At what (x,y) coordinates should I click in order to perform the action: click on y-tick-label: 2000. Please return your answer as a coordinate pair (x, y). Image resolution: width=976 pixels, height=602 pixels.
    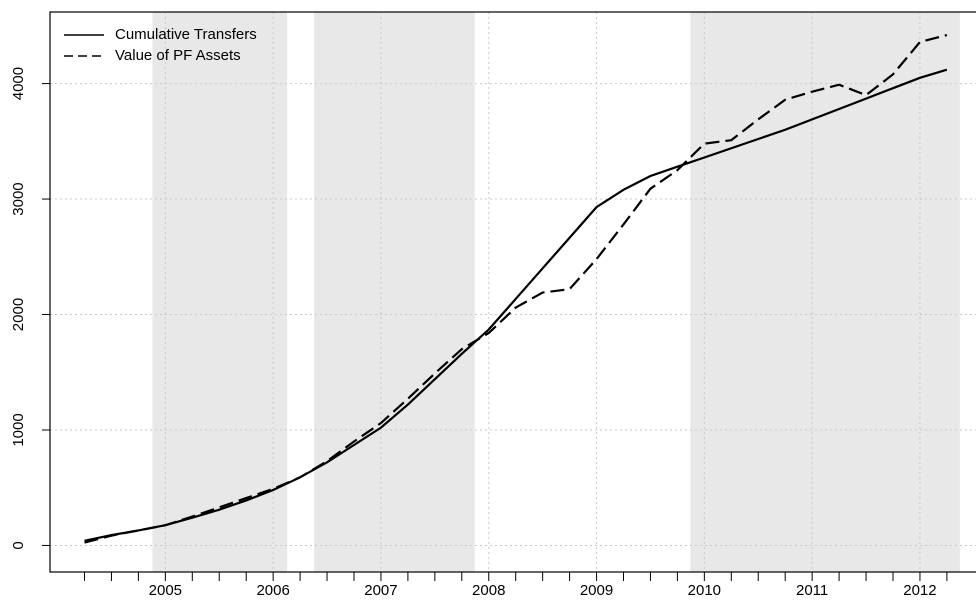
    Looking at the image, I should click on (18, 314).